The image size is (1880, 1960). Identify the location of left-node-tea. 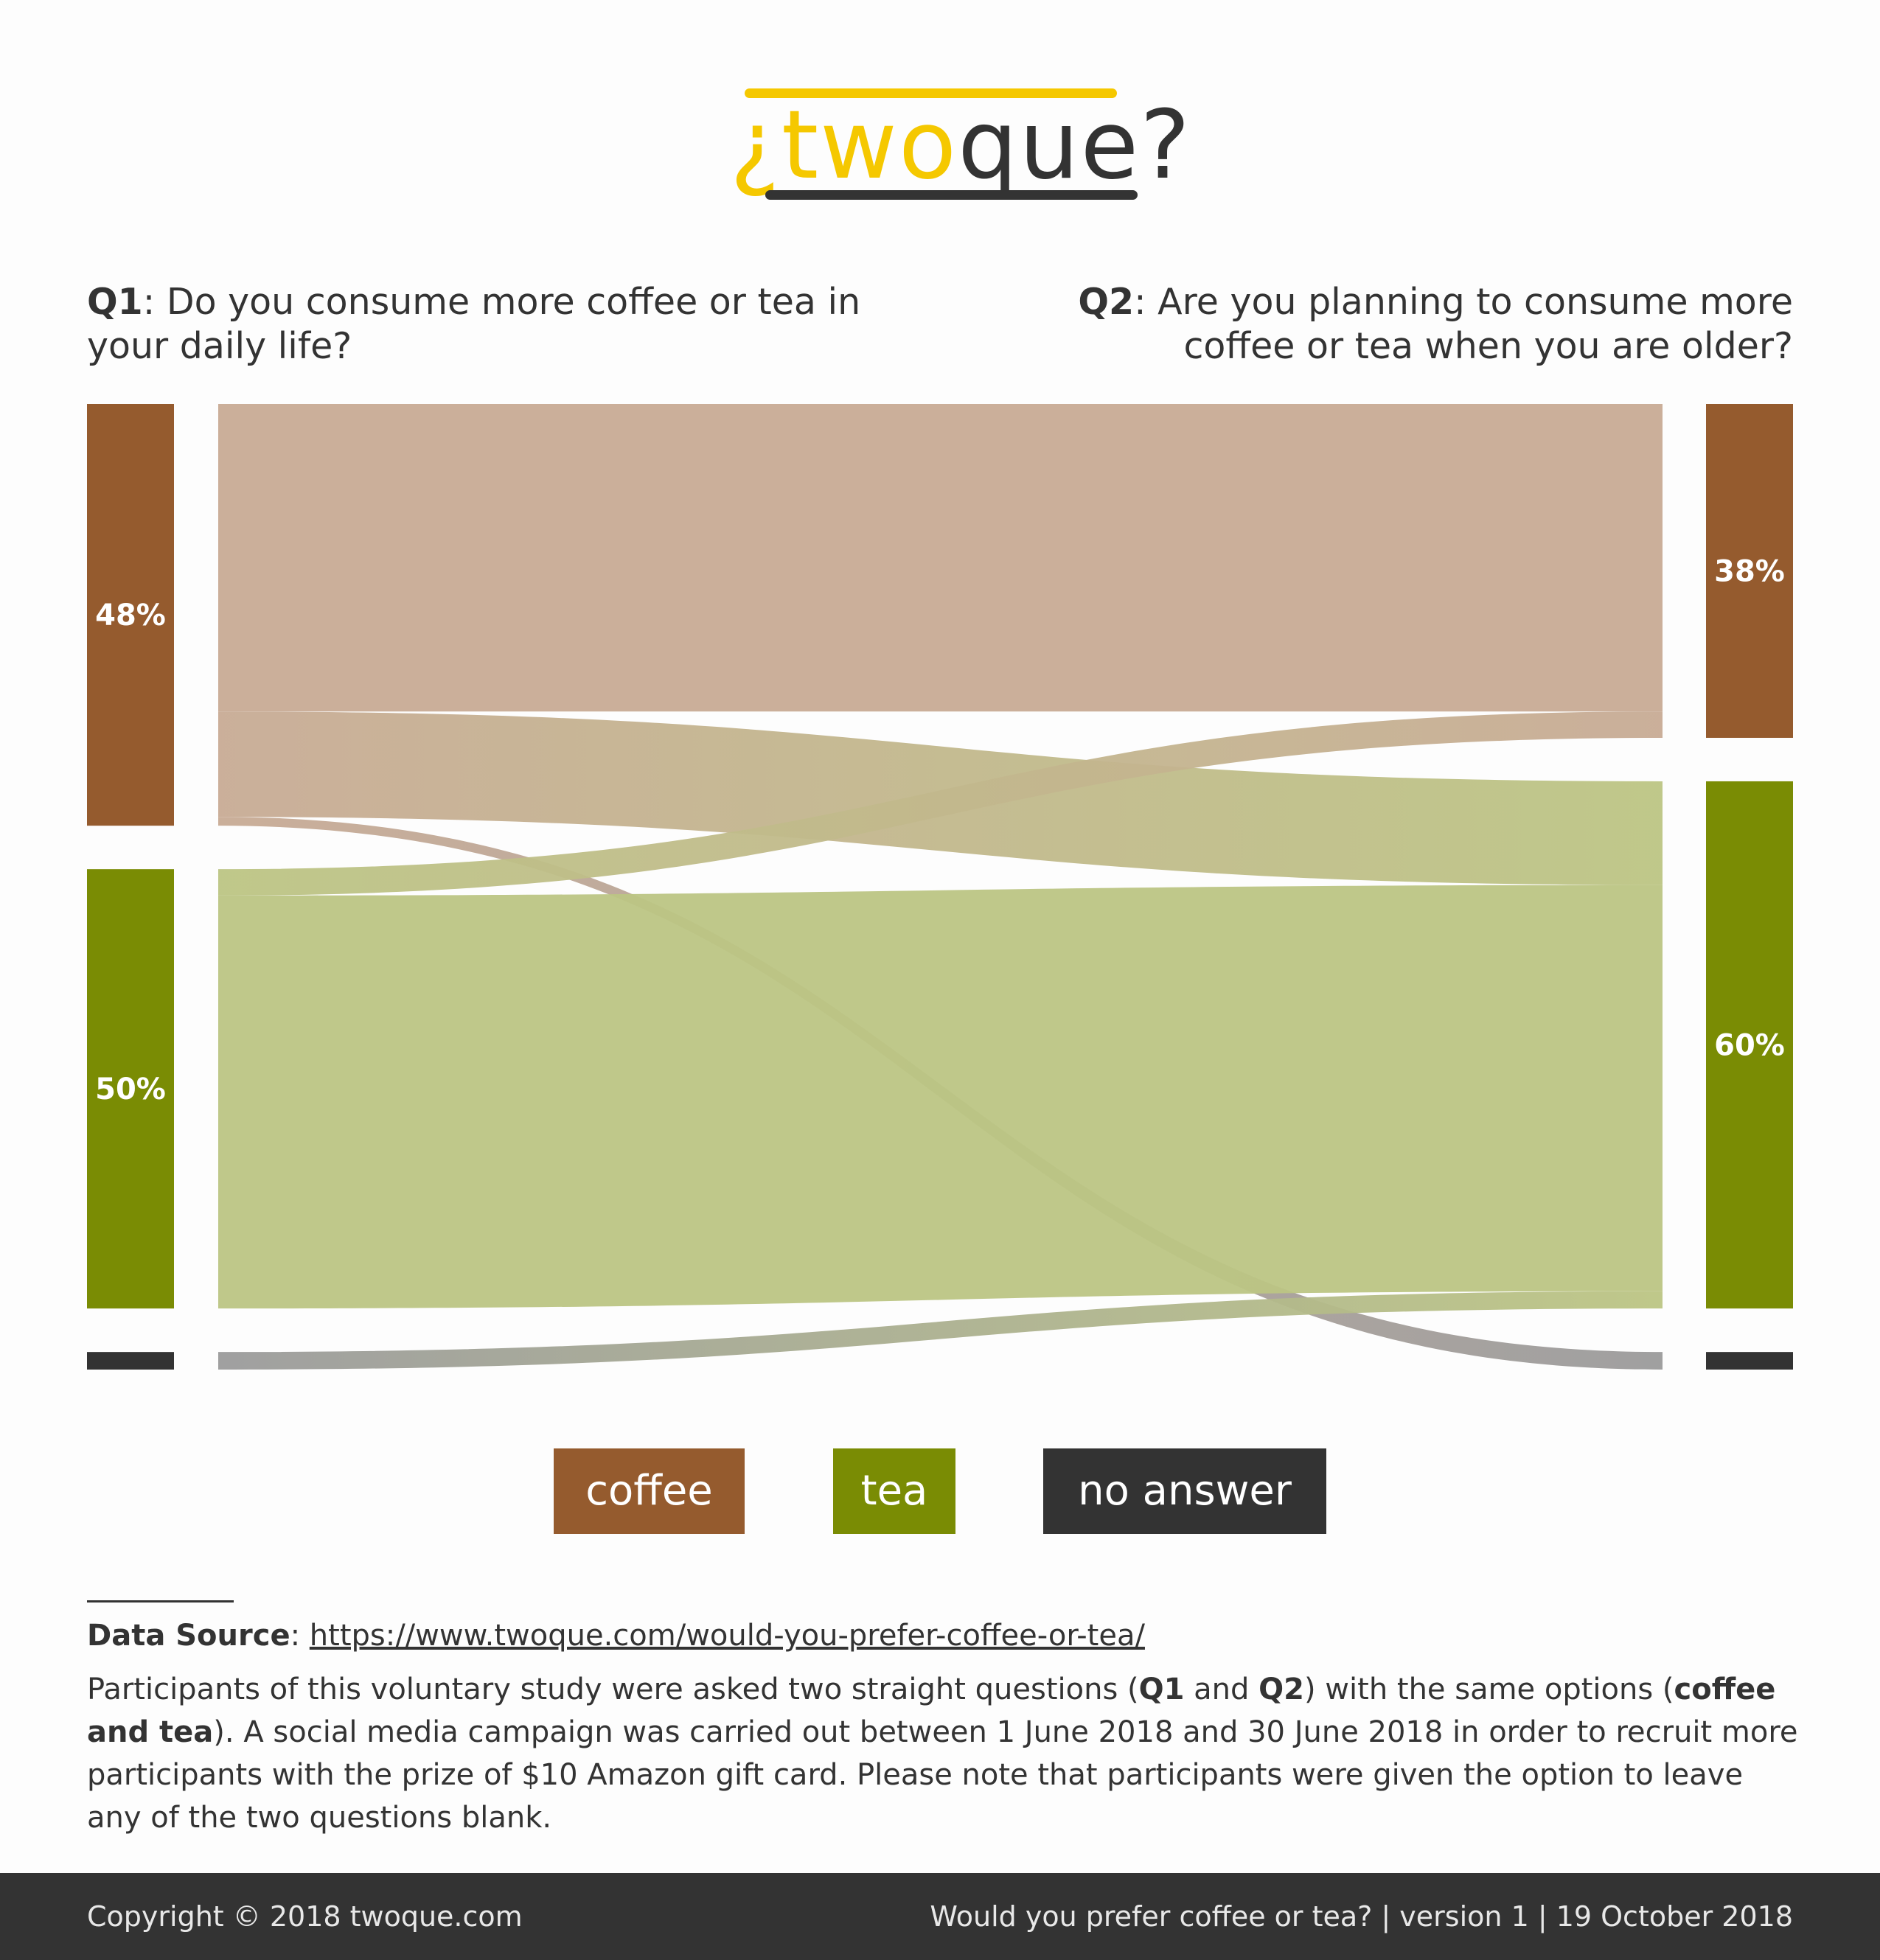
(130, 1089).